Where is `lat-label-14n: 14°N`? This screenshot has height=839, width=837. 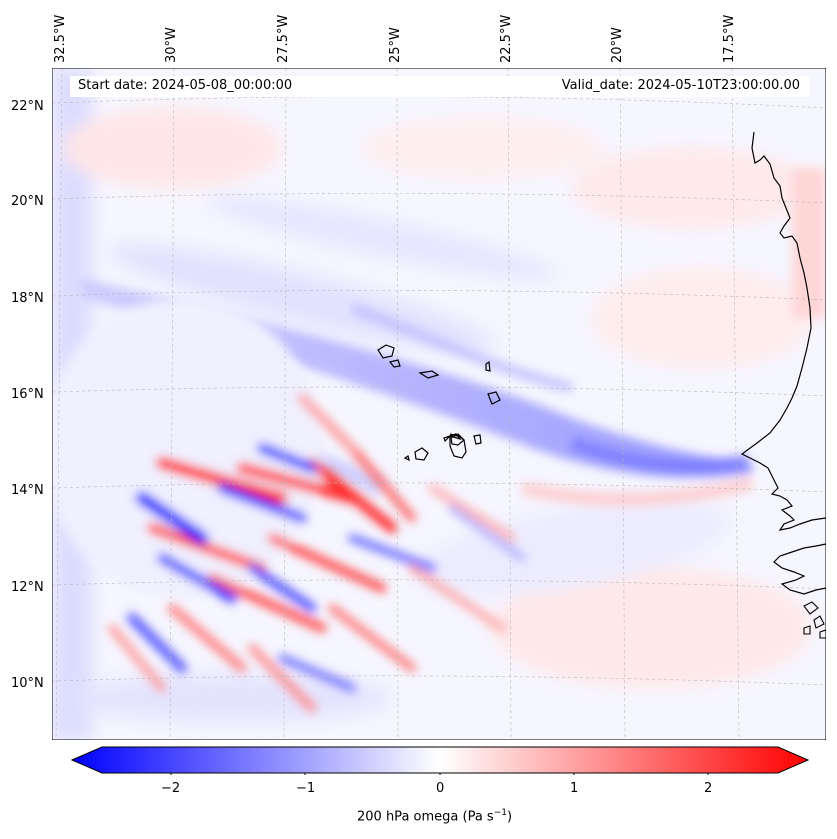
lat-label-14n: 14°N is located at coordinates (27, 490).